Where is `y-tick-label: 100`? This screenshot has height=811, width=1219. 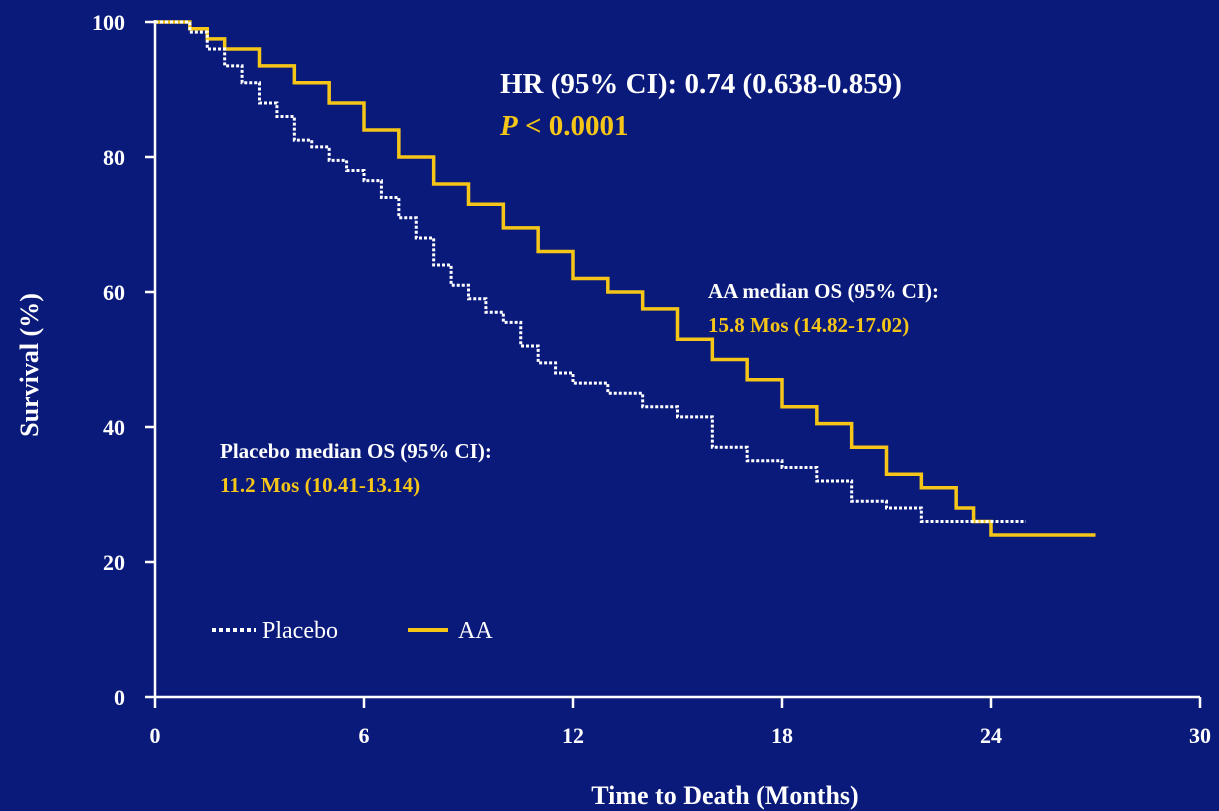 y-tick-label: 100 is located at coordinates (108, 22).